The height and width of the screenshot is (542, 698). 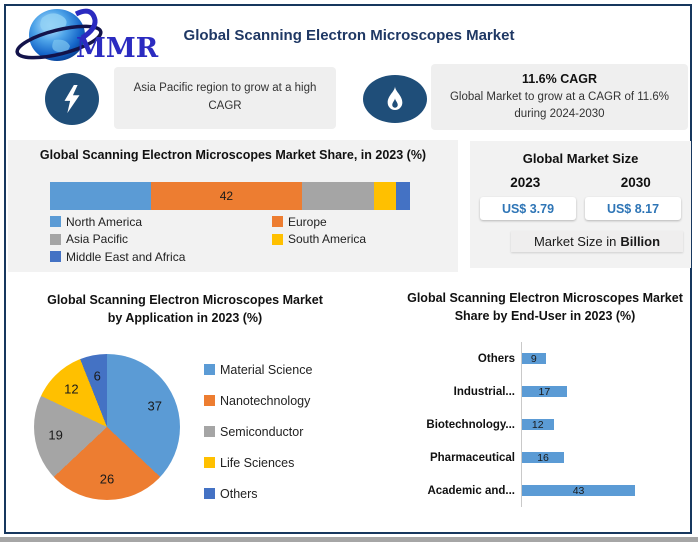 I want to click on application-pie-chart: 37 26 19 12 6, so click(x=107, y=427).